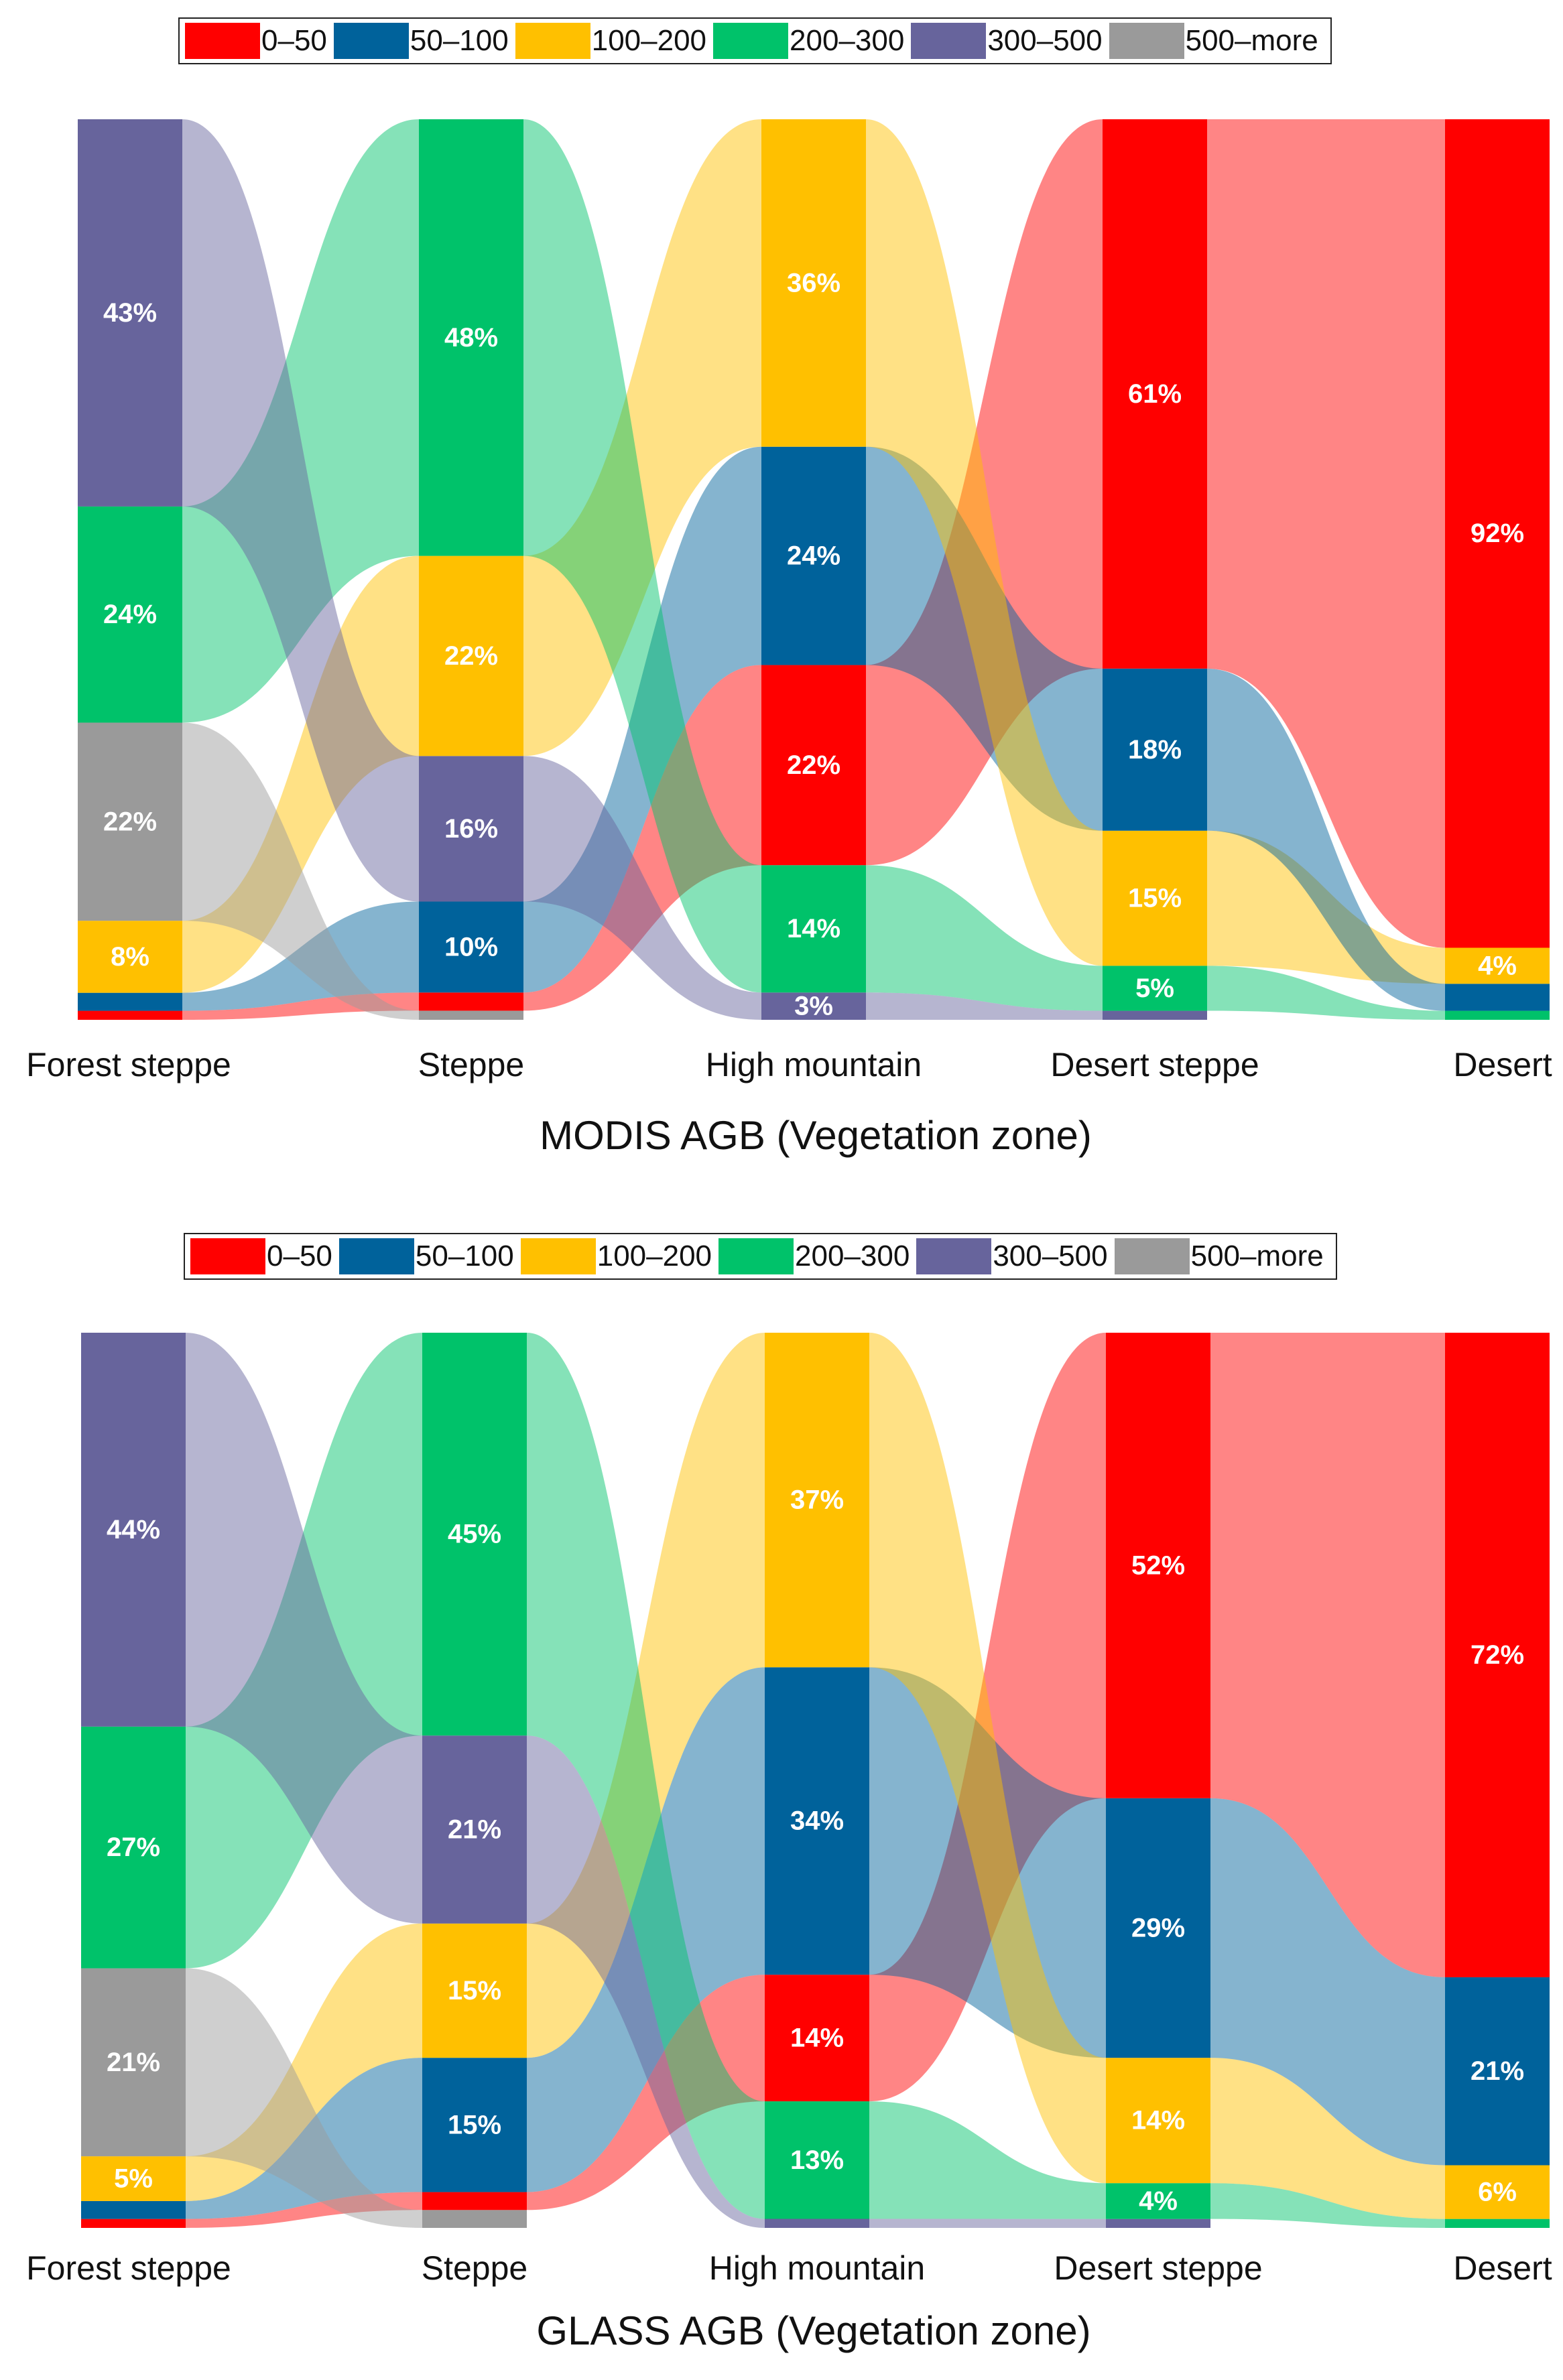  What do you see at coordinates (474, 1990) in the screenshot?
I see `pct-label-steppe-100-200: 15%` at bounding box center [474, 1990].